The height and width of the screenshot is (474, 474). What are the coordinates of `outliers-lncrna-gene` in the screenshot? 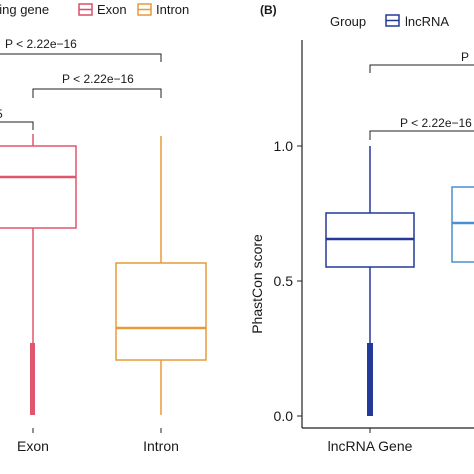 It's located at (370, 379).